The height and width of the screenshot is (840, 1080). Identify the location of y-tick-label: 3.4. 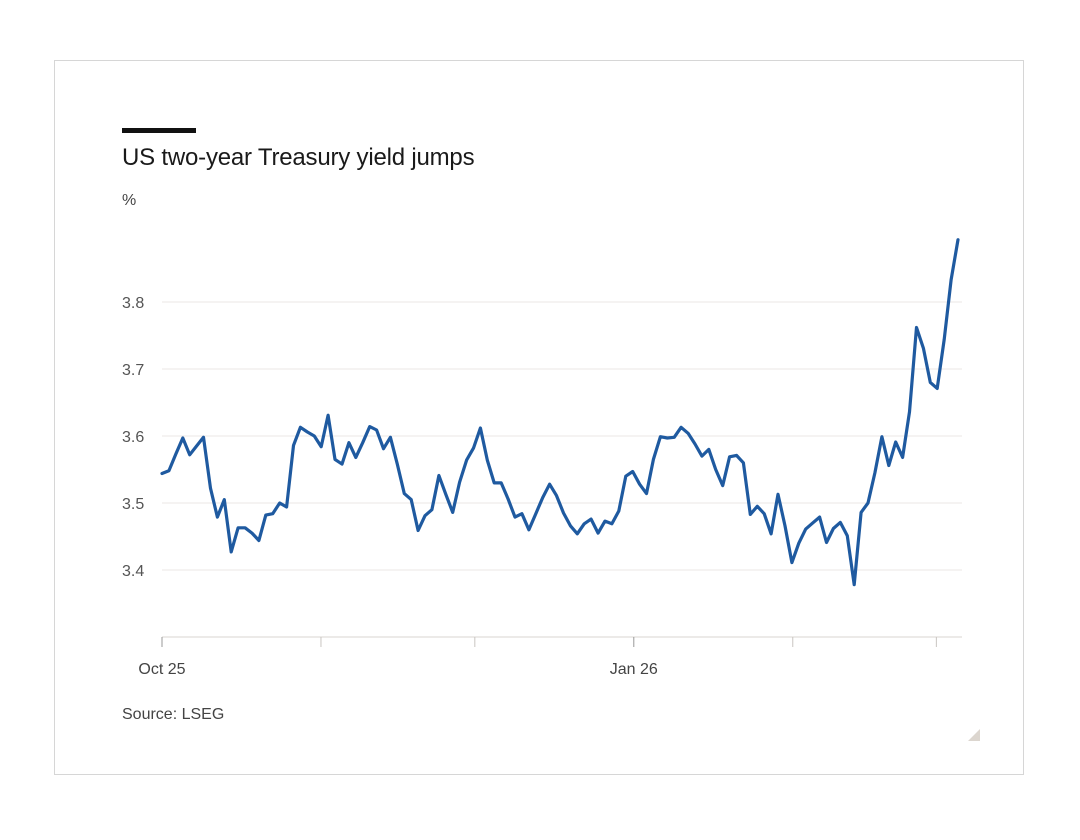
(133, 571).